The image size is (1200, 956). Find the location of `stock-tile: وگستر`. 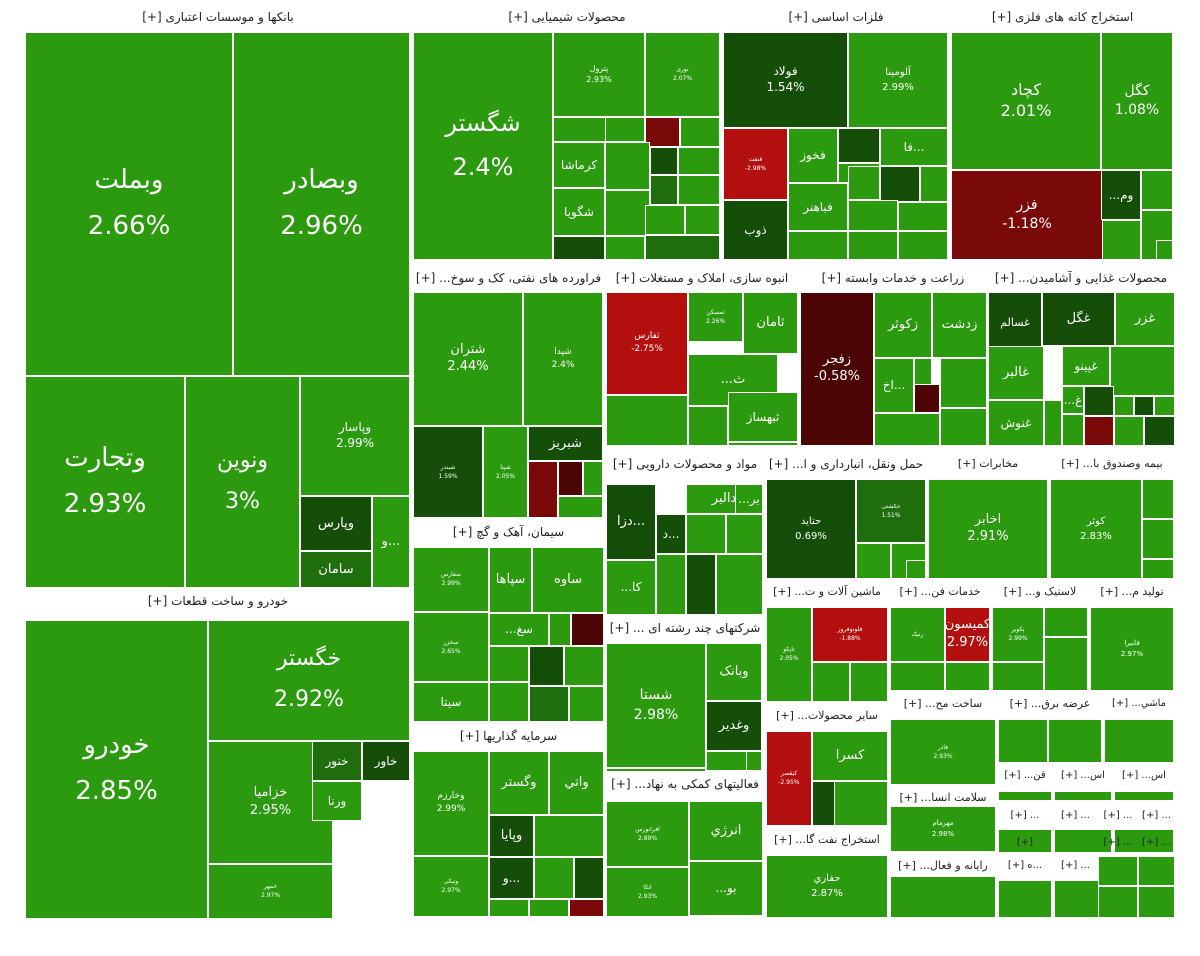

stock-tile: وگستر is located at coordinates (519, 783).